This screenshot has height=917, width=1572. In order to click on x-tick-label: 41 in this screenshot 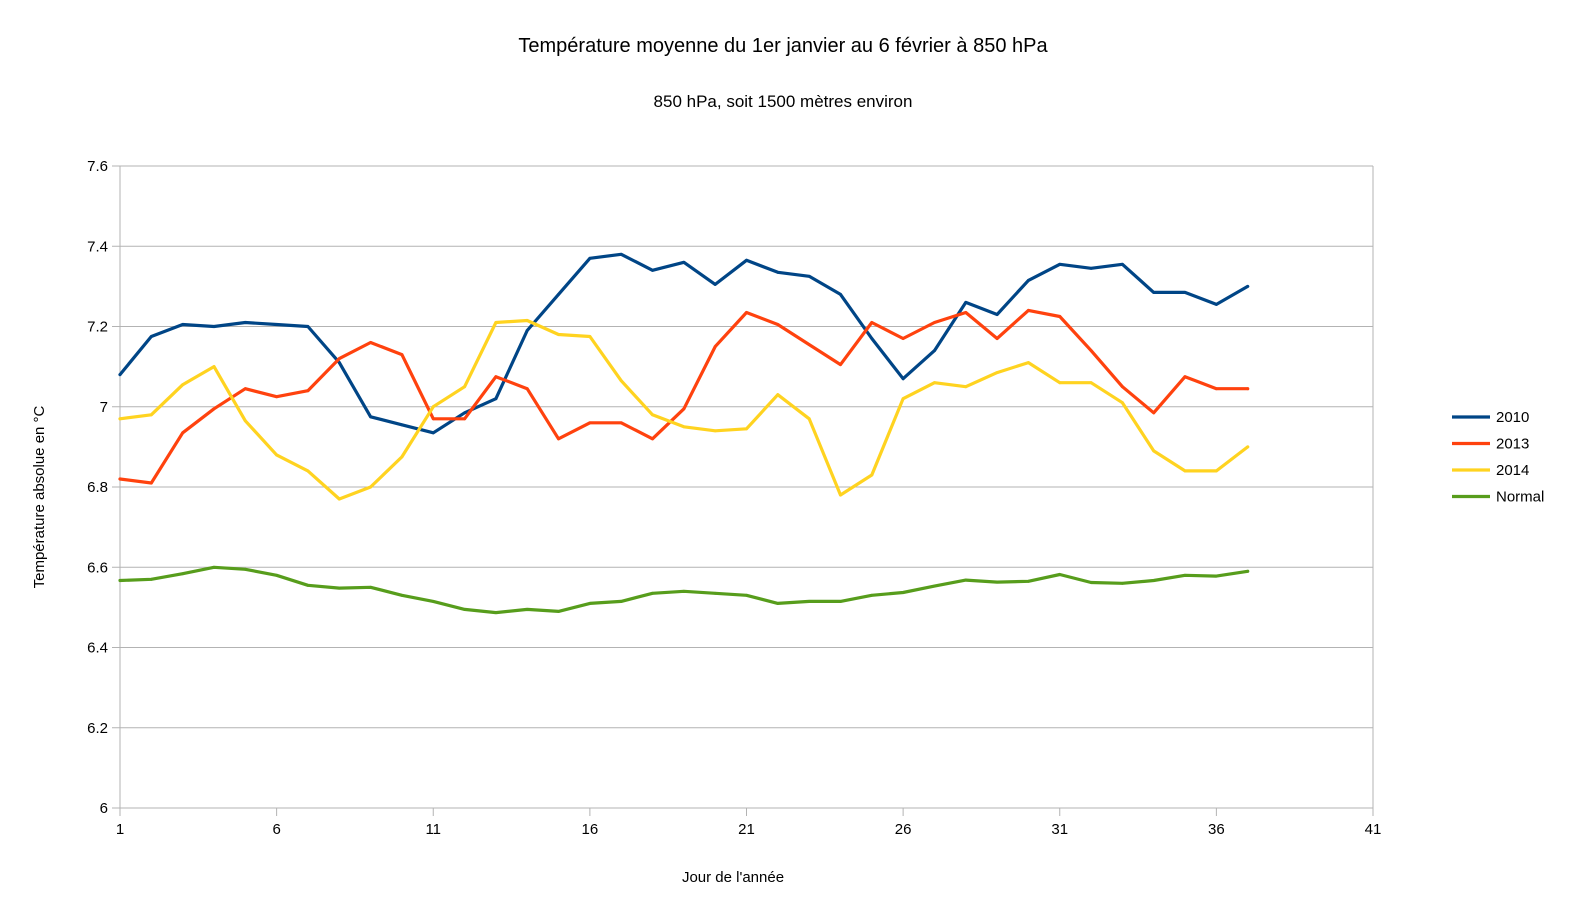, I will do `click(1373, 829)`.